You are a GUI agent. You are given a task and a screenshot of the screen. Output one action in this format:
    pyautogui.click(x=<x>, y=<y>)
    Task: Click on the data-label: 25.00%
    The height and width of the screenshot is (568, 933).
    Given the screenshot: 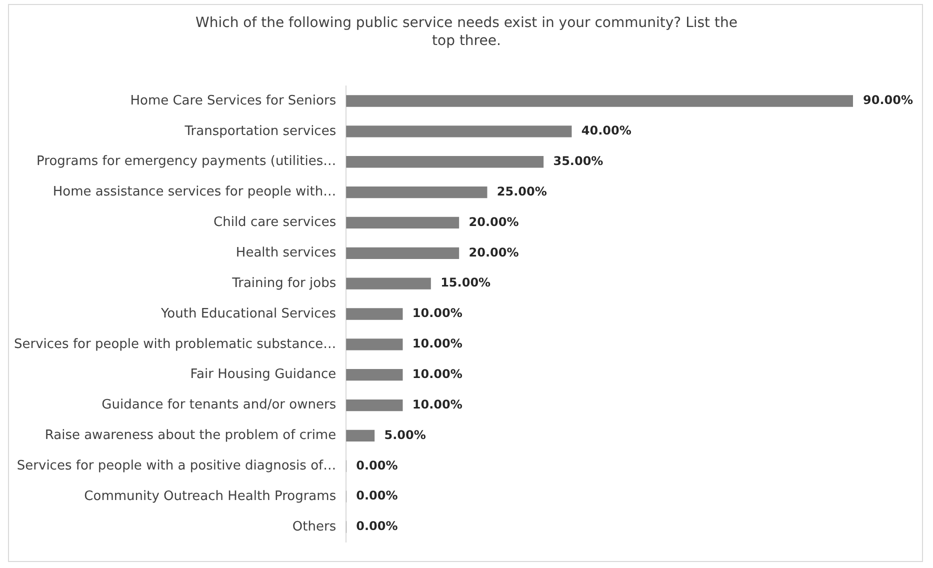 What is the action you would take?
    pyautogui.click(x=521, y=191)
    